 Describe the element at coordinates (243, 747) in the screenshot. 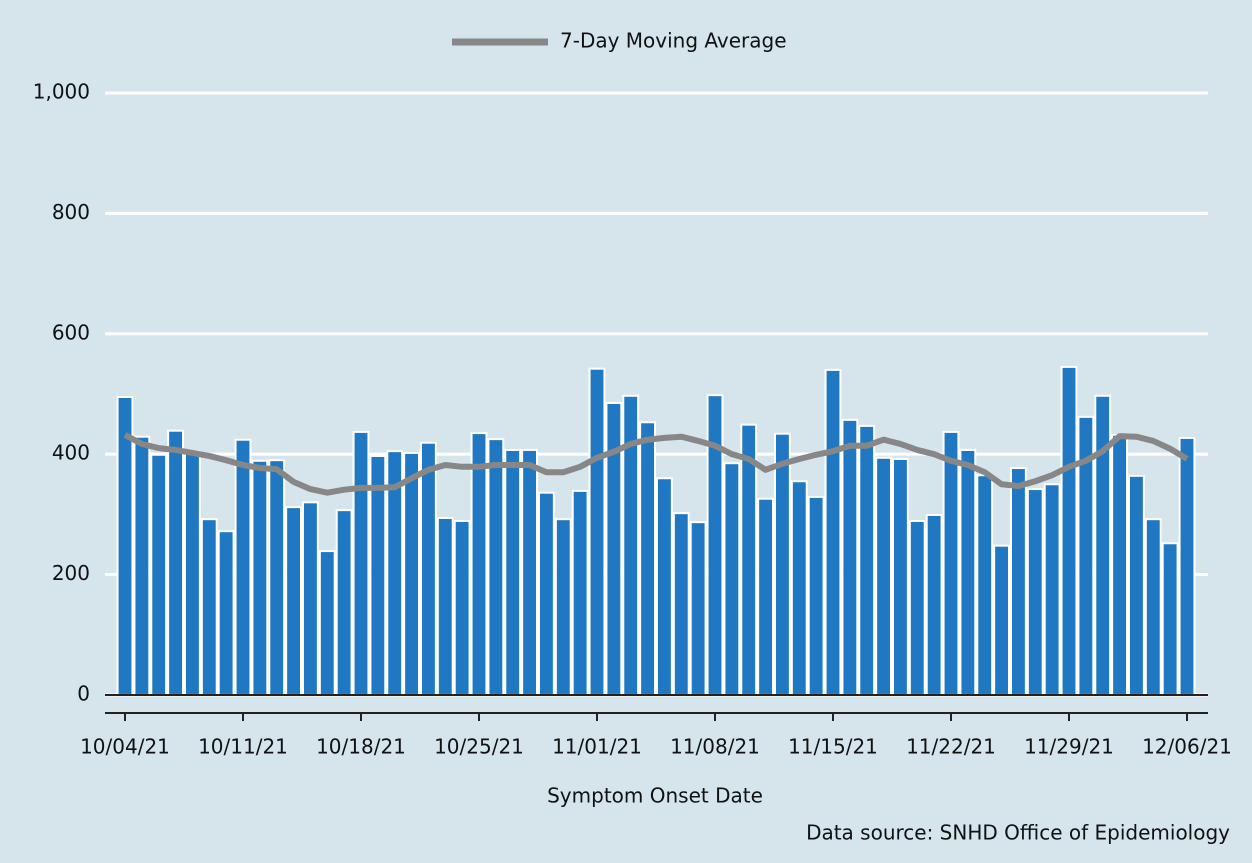

I see `x-tick-label: 10/11/21` at that location.